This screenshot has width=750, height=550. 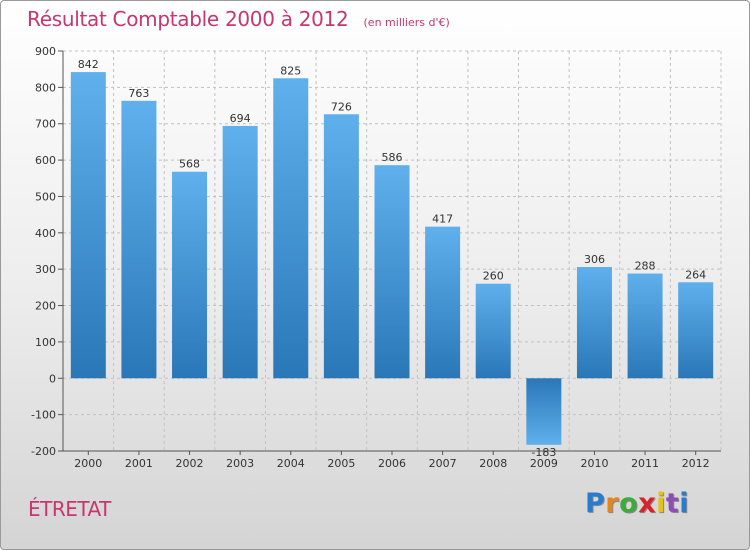 What do you see at coordinates (45, 124) in the screenshot?
I see `y-tick-label: 700` at bounding box center [45, 124].